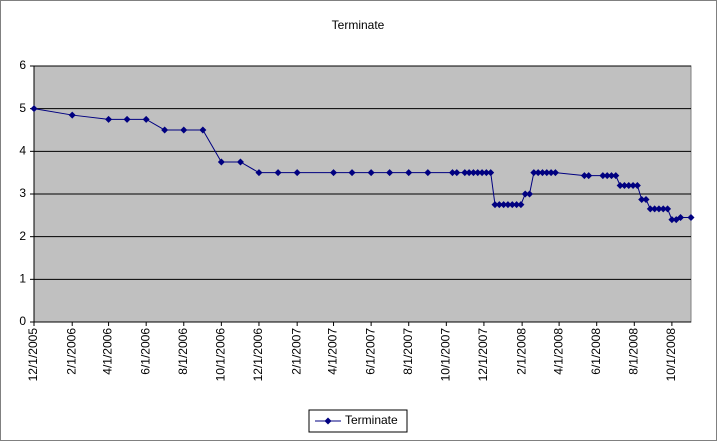 The width and height of the screenshot is (717, 441). Describe the element at coordinates (328, 421) in the screenshot. I see `legend-marker` at that location.